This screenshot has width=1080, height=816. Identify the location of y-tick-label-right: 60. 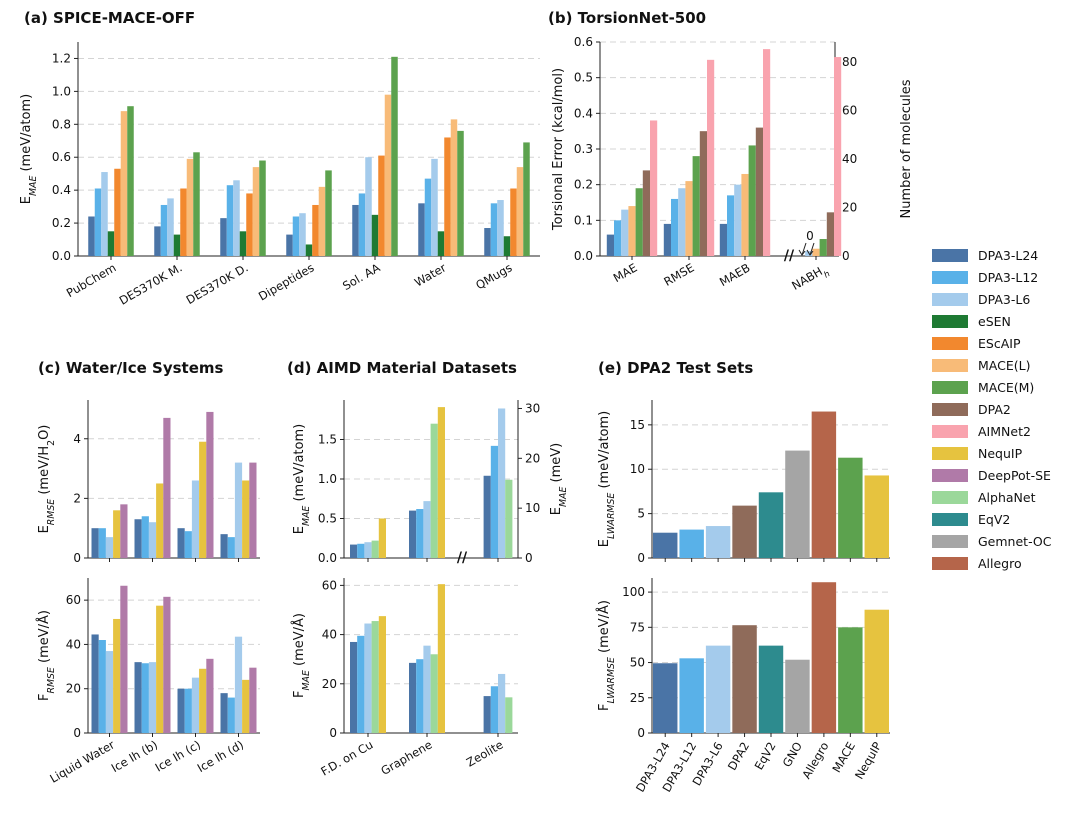
(849, 110).